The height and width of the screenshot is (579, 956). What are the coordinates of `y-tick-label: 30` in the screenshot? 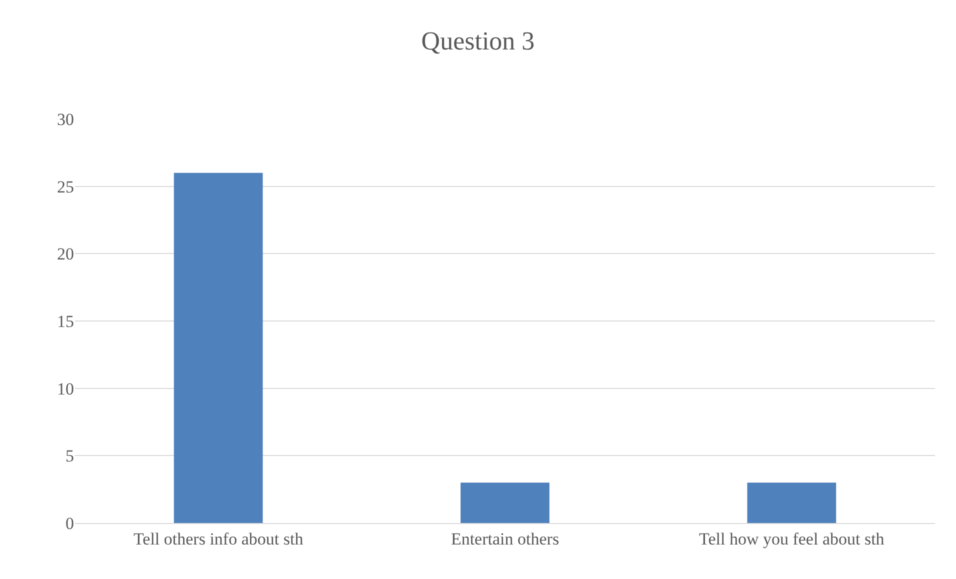 It's located at (65, 119).